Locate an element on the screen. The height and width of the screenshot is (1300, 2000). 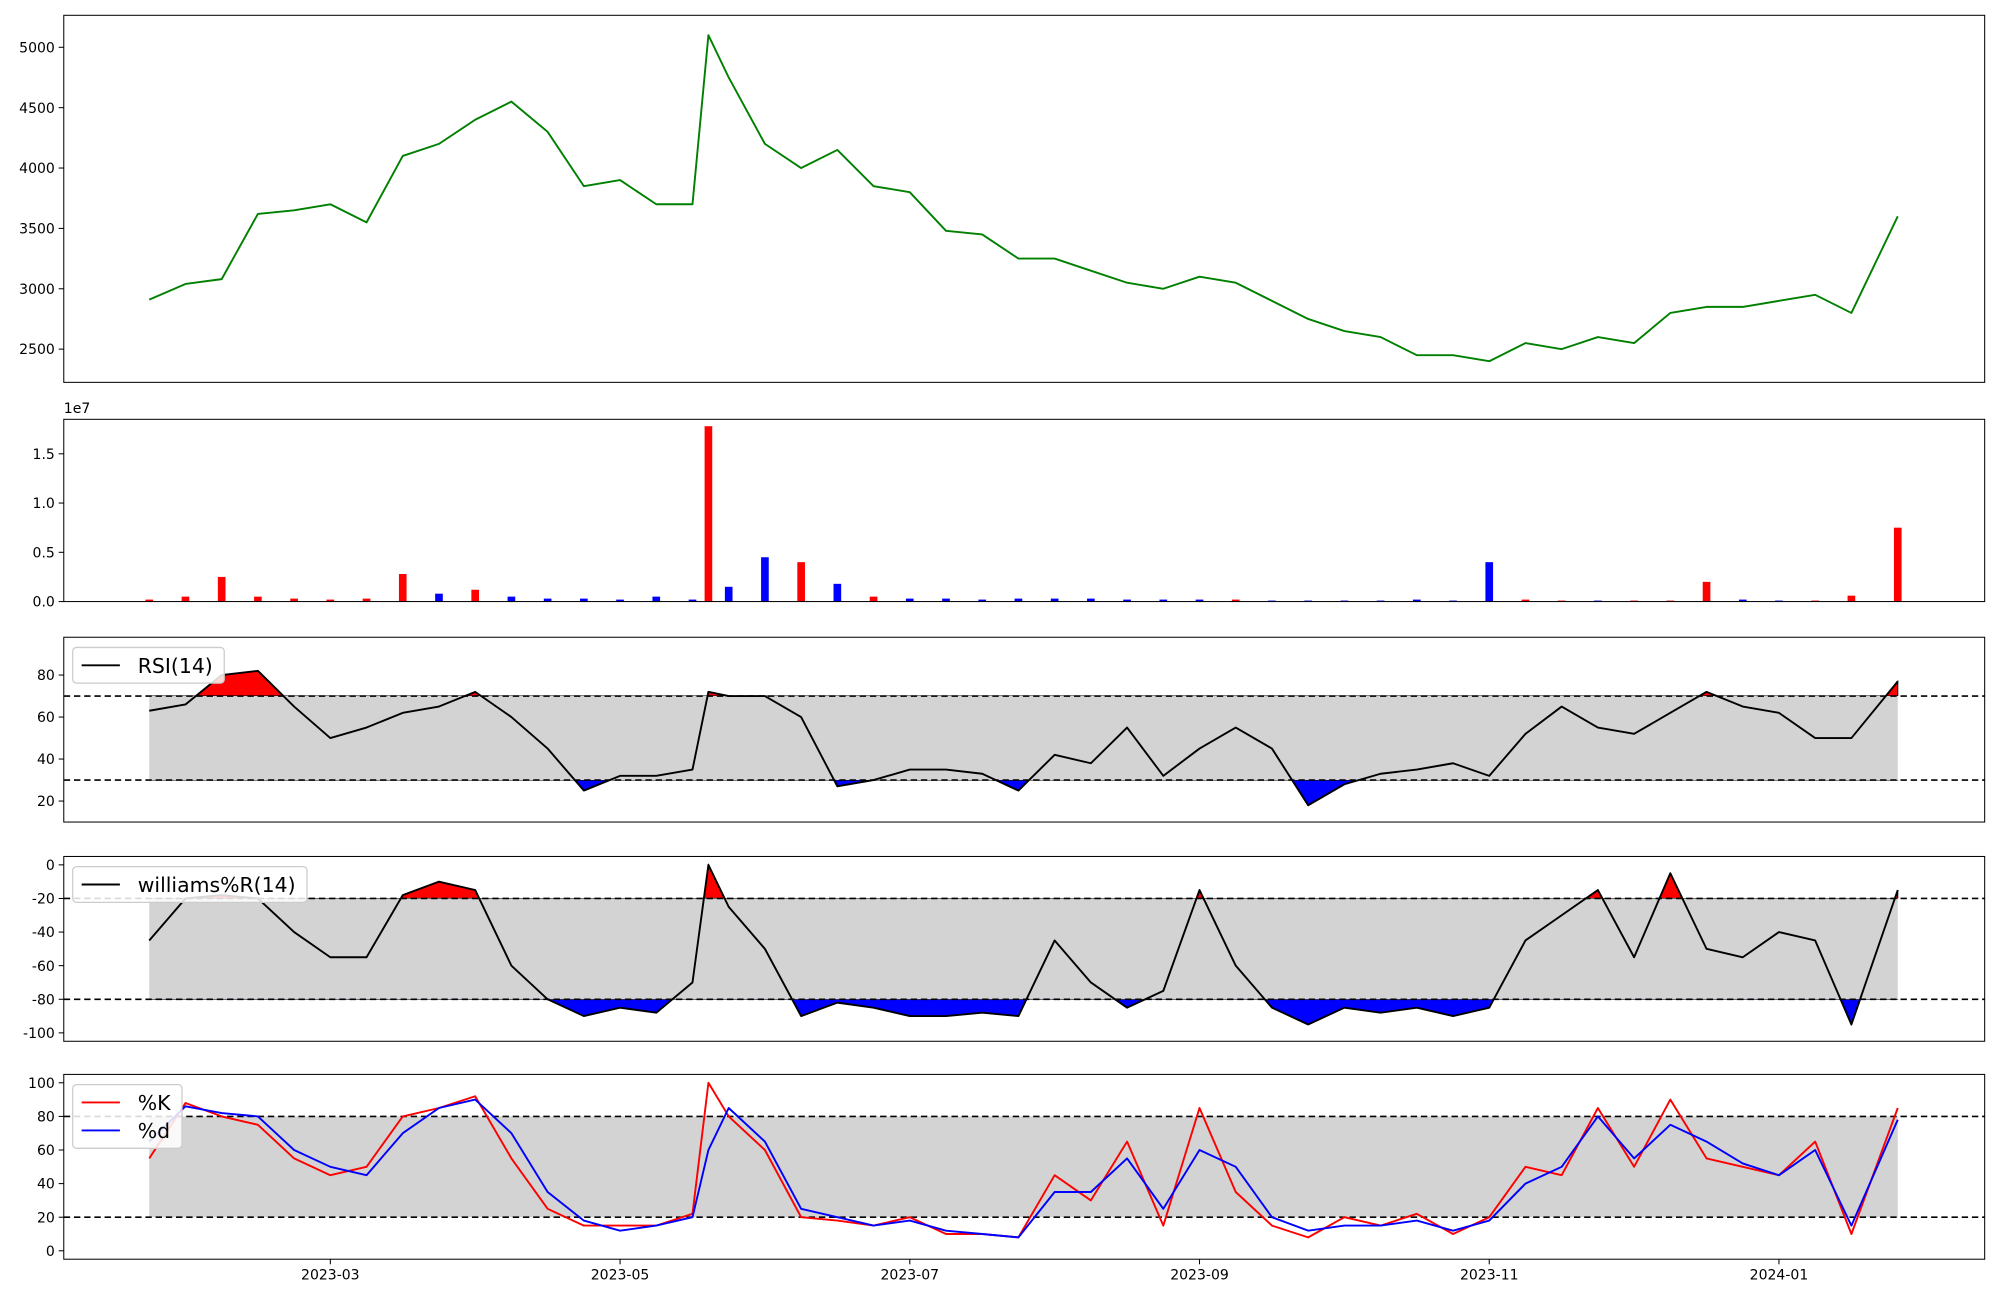
y-tick-label: 100 is located at coordinates (41, 1084).